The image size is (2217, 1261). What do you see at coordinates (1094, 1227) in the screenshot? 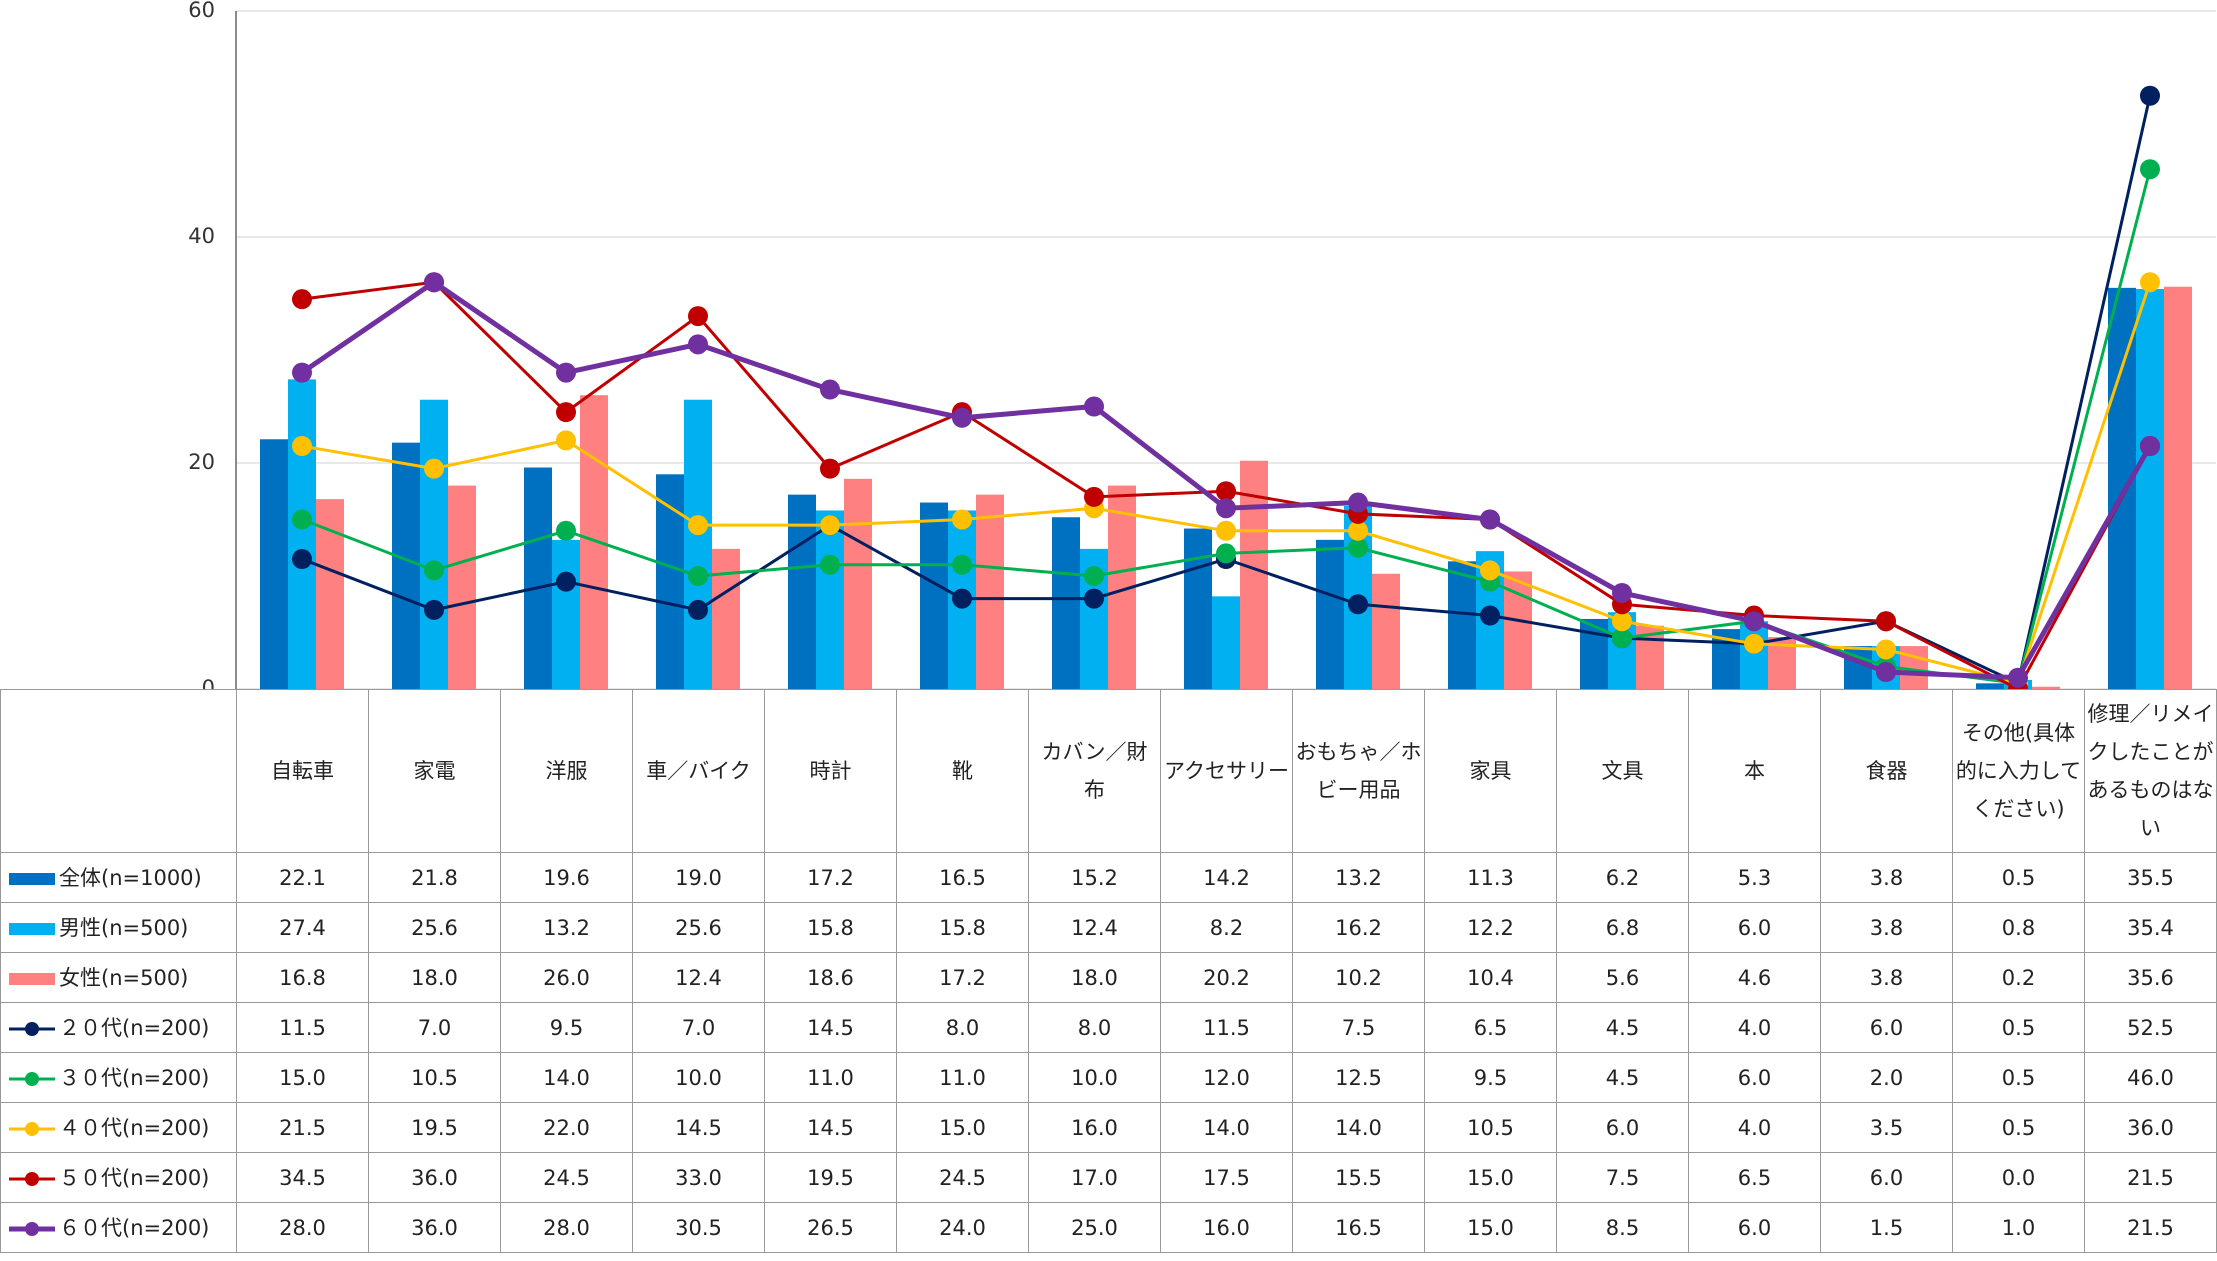
I see `value-cell: 25.0` at bounding box center [1094, 1227].